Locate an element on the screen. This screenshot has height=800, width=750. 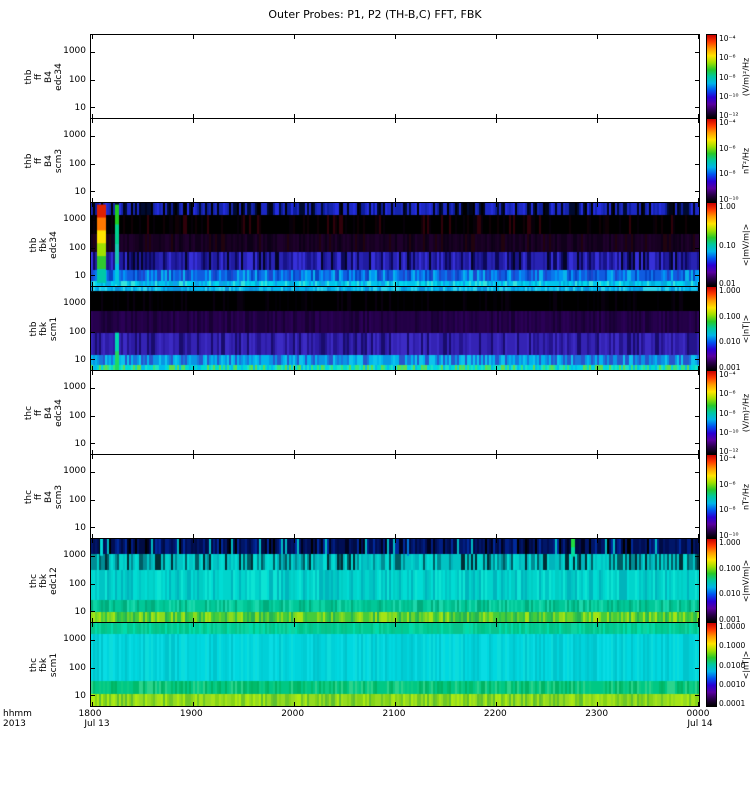
colorbar-unit-label: nT²/Hz is located at coordinates (745, 160).